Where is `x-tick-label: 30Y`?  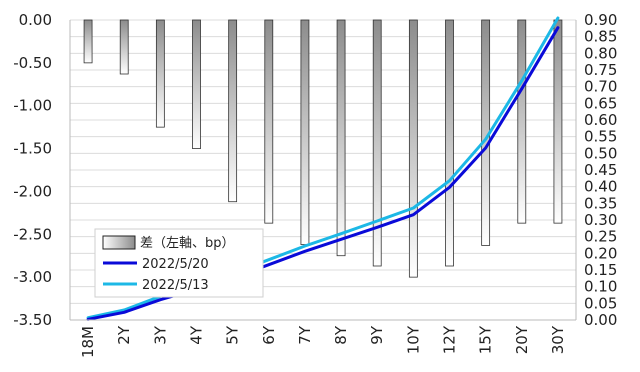 x-tick-label: 30Y is located at coordinates (558, 339).